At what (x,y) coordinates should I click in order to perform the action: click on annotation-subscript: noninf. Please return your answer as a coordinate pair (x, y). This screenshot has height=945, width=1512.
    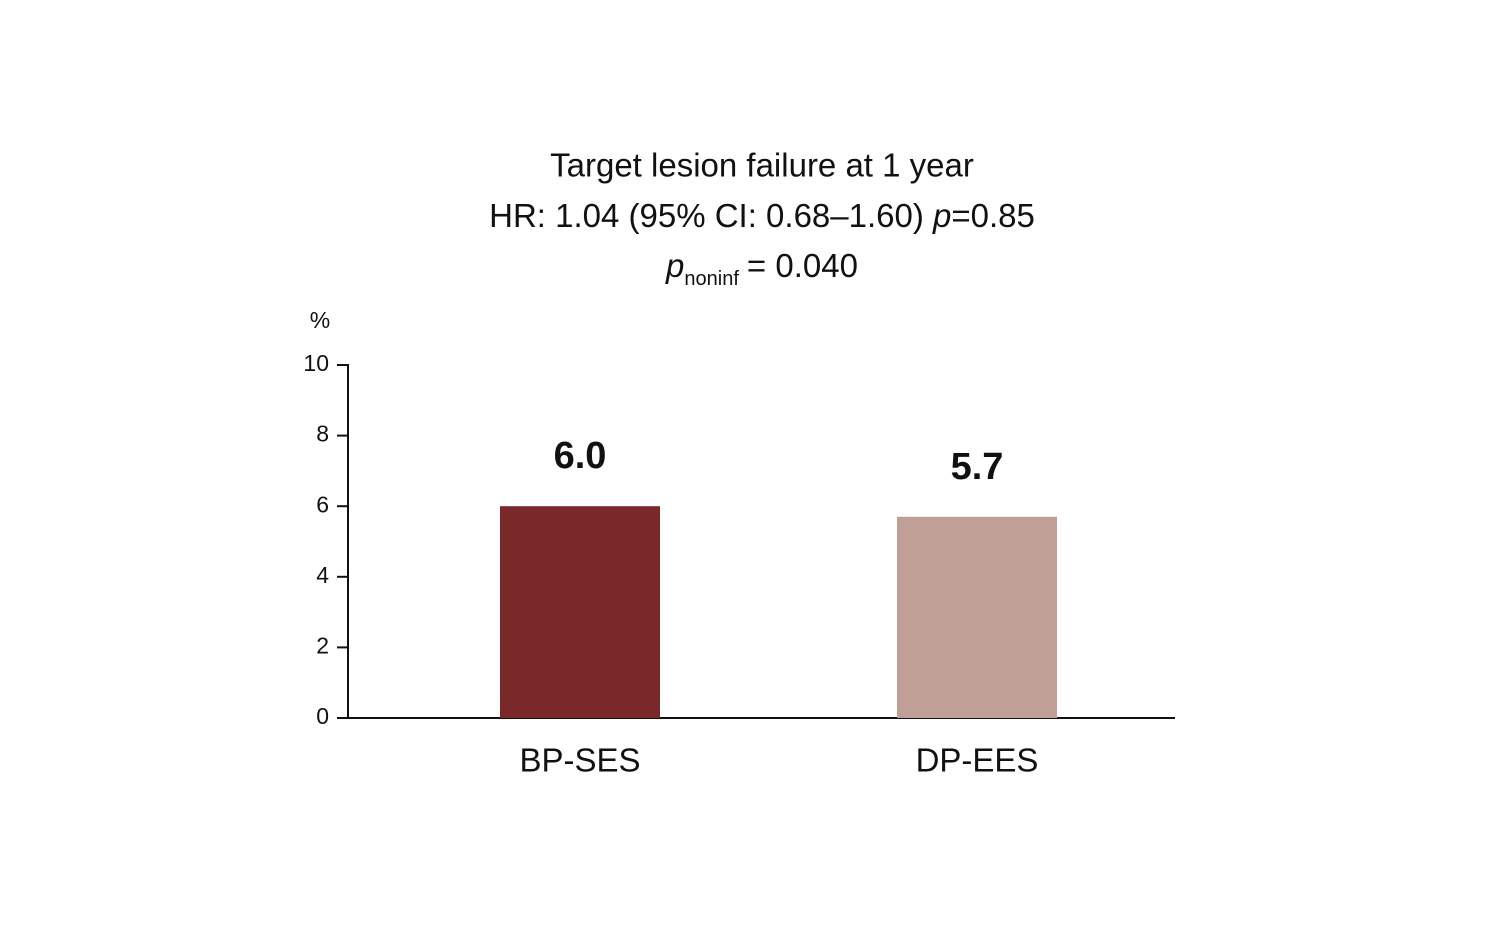
    Looking at the image, I should click on (711, 279).